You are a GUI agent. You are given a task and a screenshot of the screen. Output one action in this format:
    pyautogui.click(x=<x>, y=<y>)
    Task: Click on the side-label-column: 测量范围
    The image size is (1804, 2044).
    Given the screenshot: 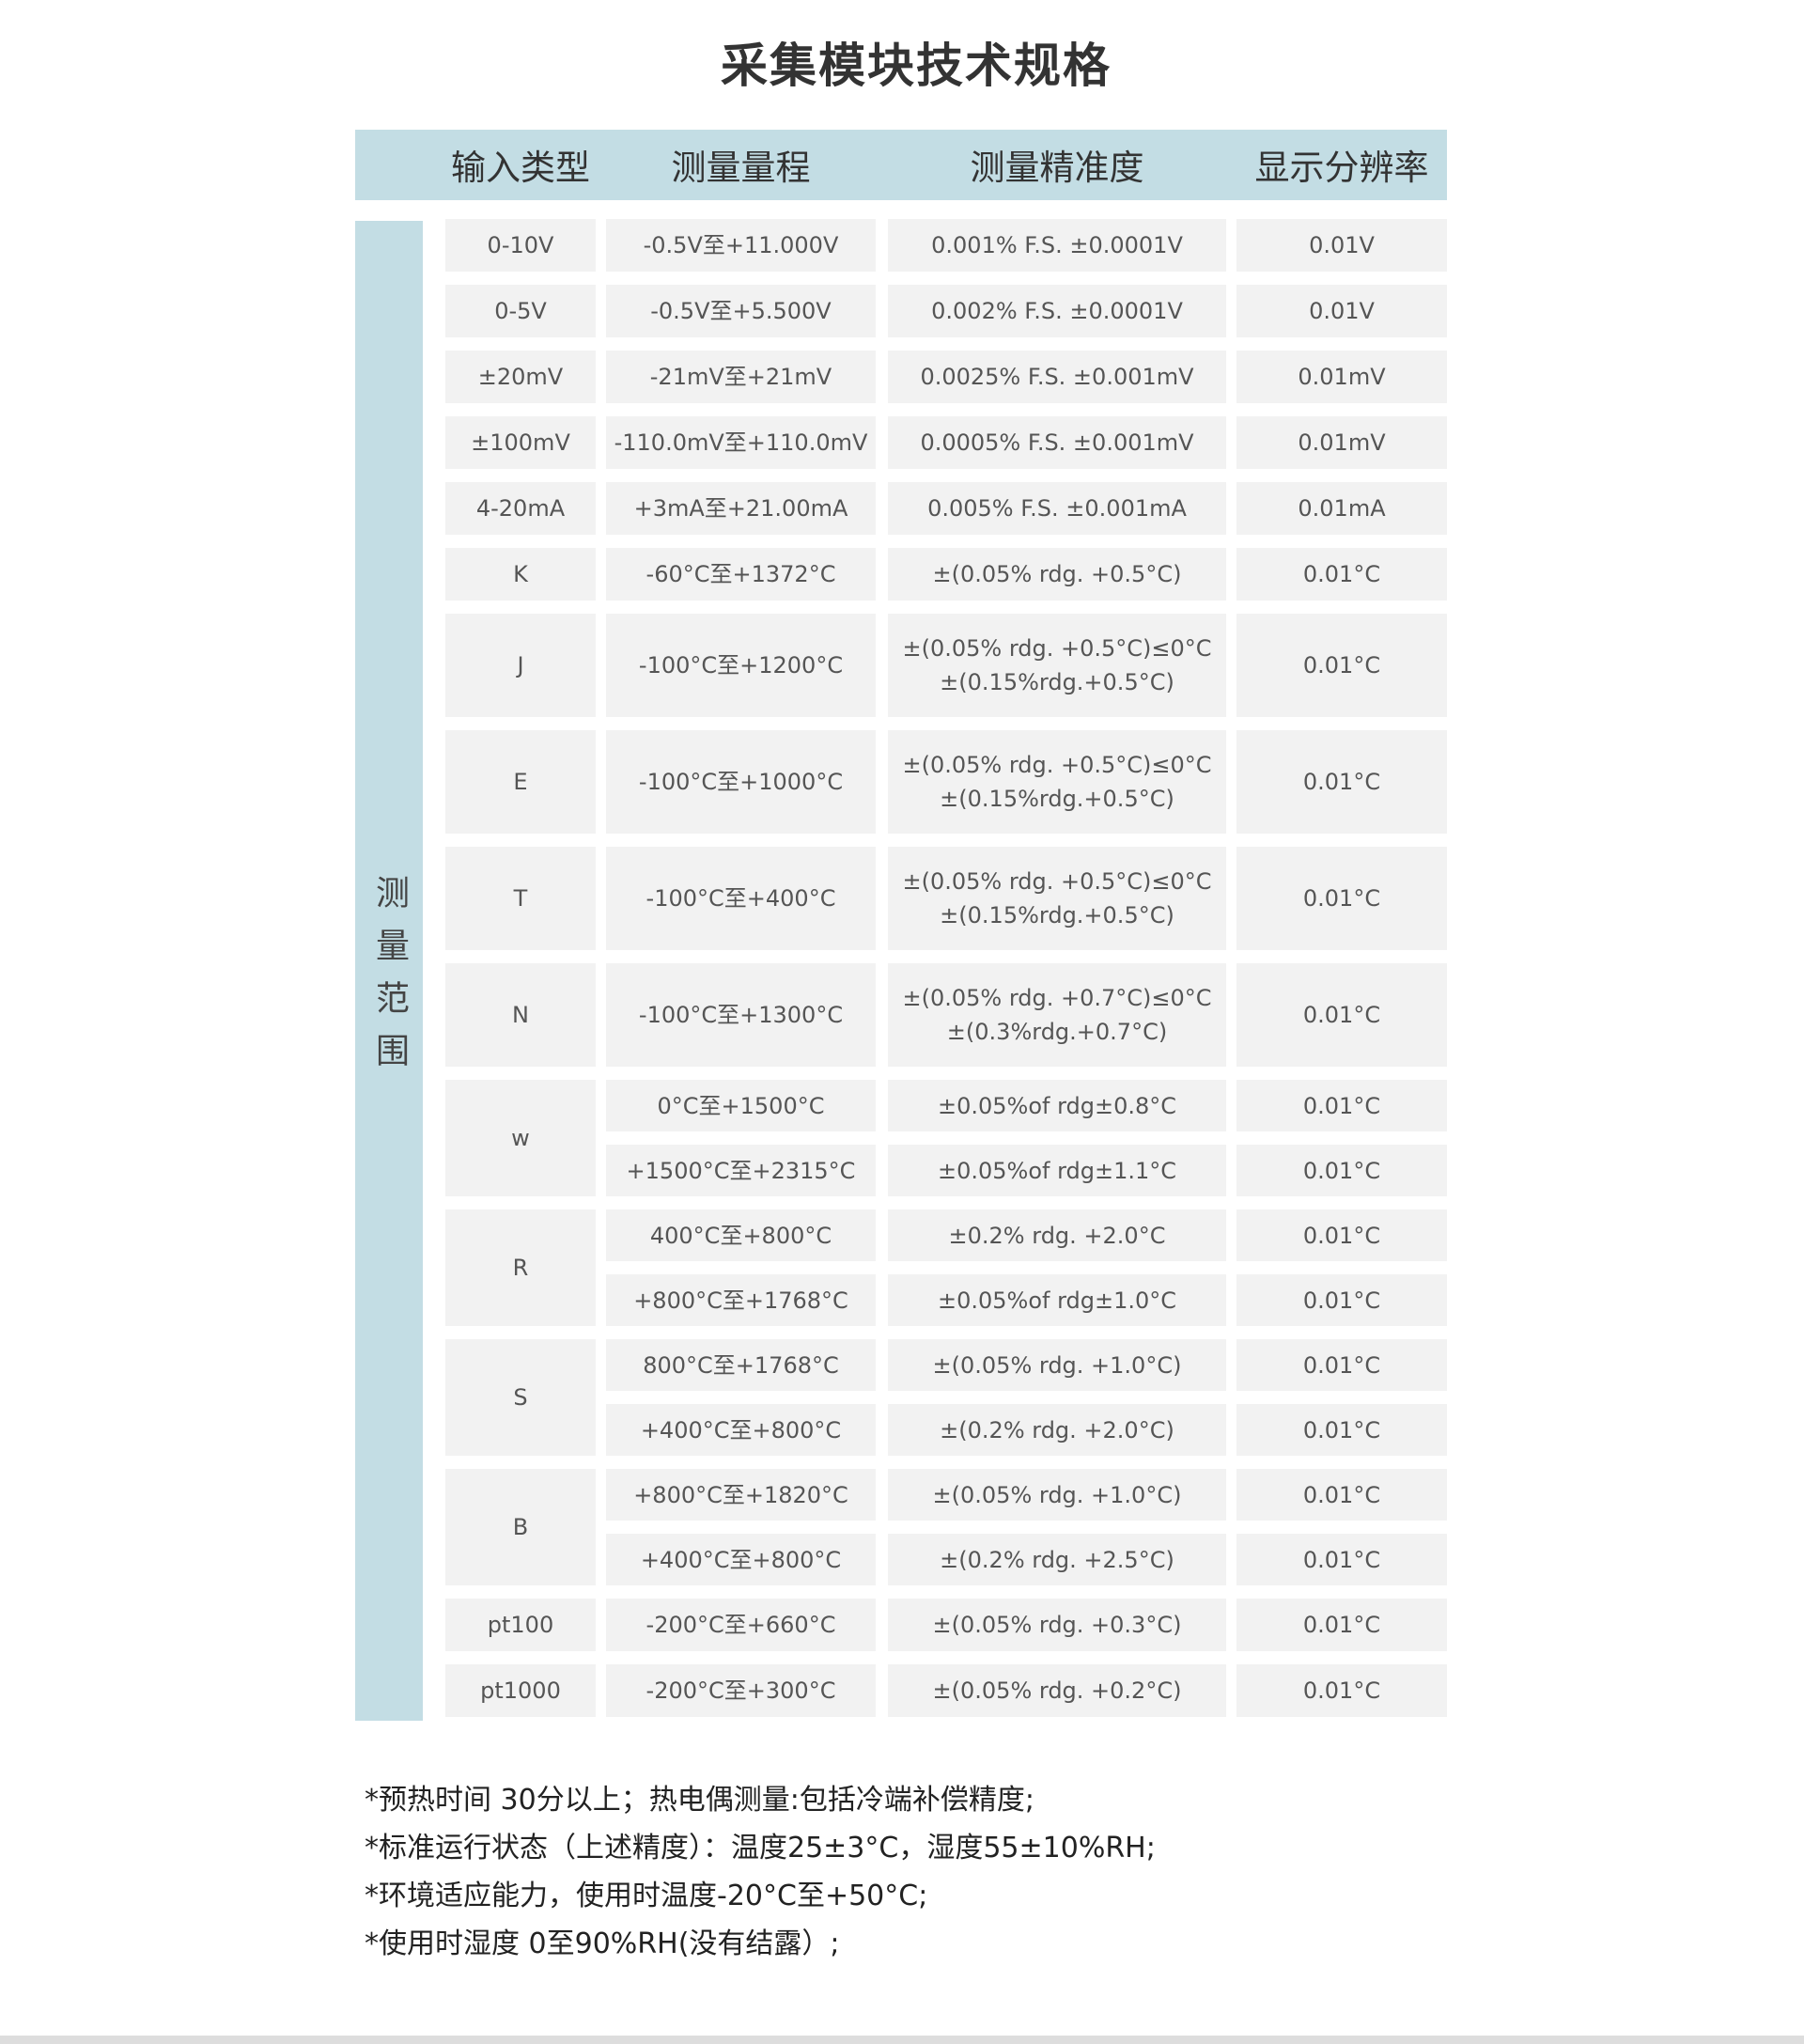 What is the action you would take?
    pyautogui.click(x=389, y=971)
    